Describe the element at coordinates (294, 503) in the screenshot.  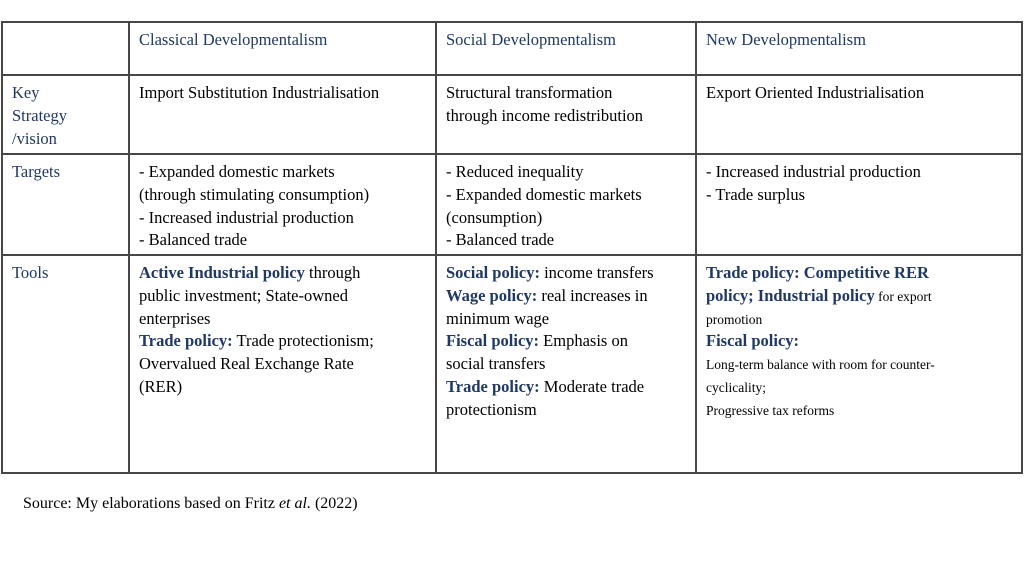
I see `text-segment: et al.` at that location.